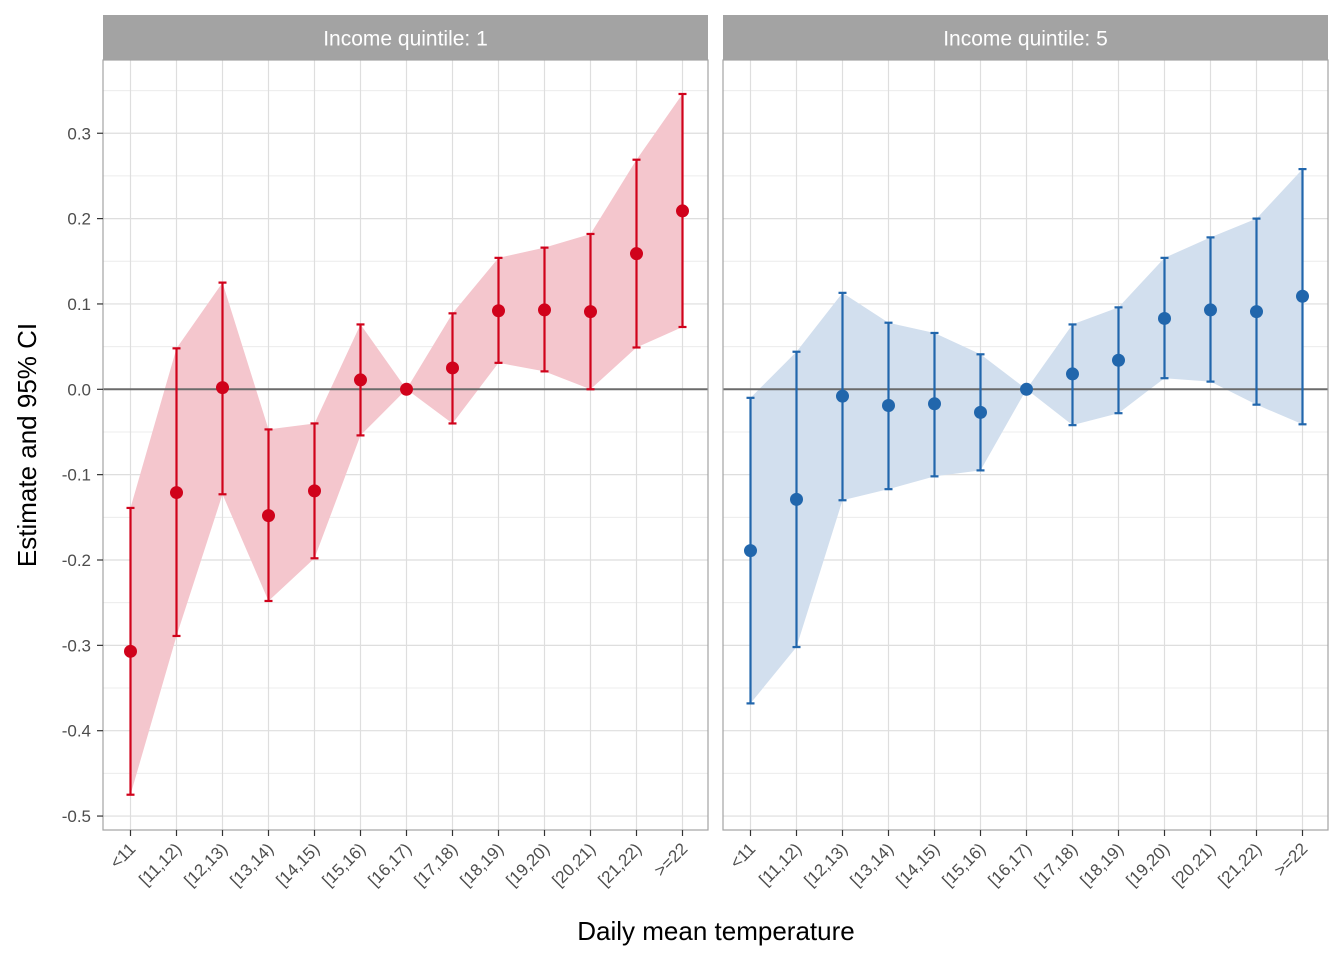 The width and height of the screenshot is (1344, 960). What do you see at coordinates (715, 931) in the screenshot?
I see `x-axis-title: Daily mean temperature` at bounding box center [715, 931].